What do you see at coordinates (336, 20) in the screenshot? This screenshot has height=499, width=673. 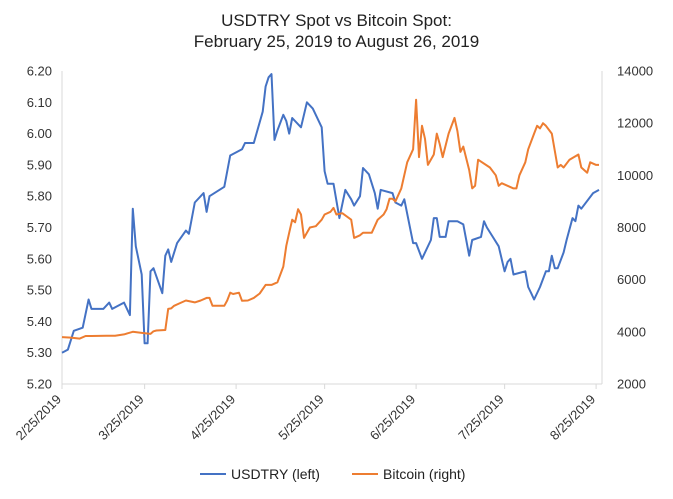 I see `chart-title-line-1: USDTRY Spot vs Bitcoin Spot:` at bounding box center [336, 20].